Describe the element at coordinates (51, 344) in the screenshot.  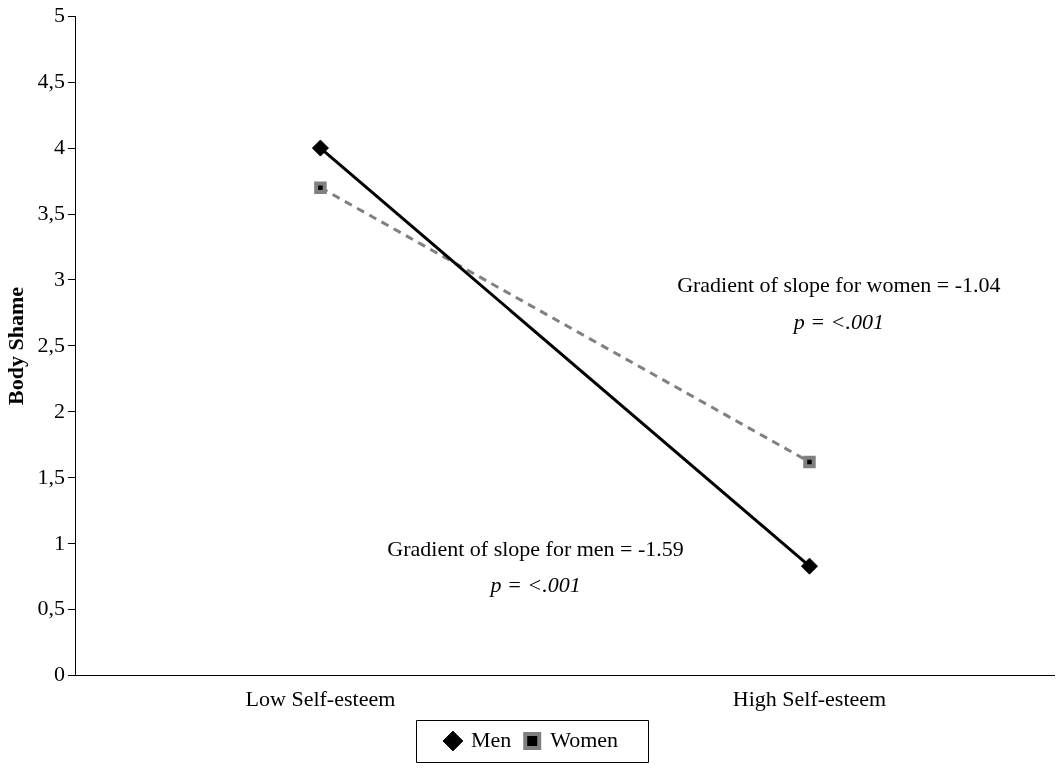
I see `y-tick-label: 2,5` at that location.